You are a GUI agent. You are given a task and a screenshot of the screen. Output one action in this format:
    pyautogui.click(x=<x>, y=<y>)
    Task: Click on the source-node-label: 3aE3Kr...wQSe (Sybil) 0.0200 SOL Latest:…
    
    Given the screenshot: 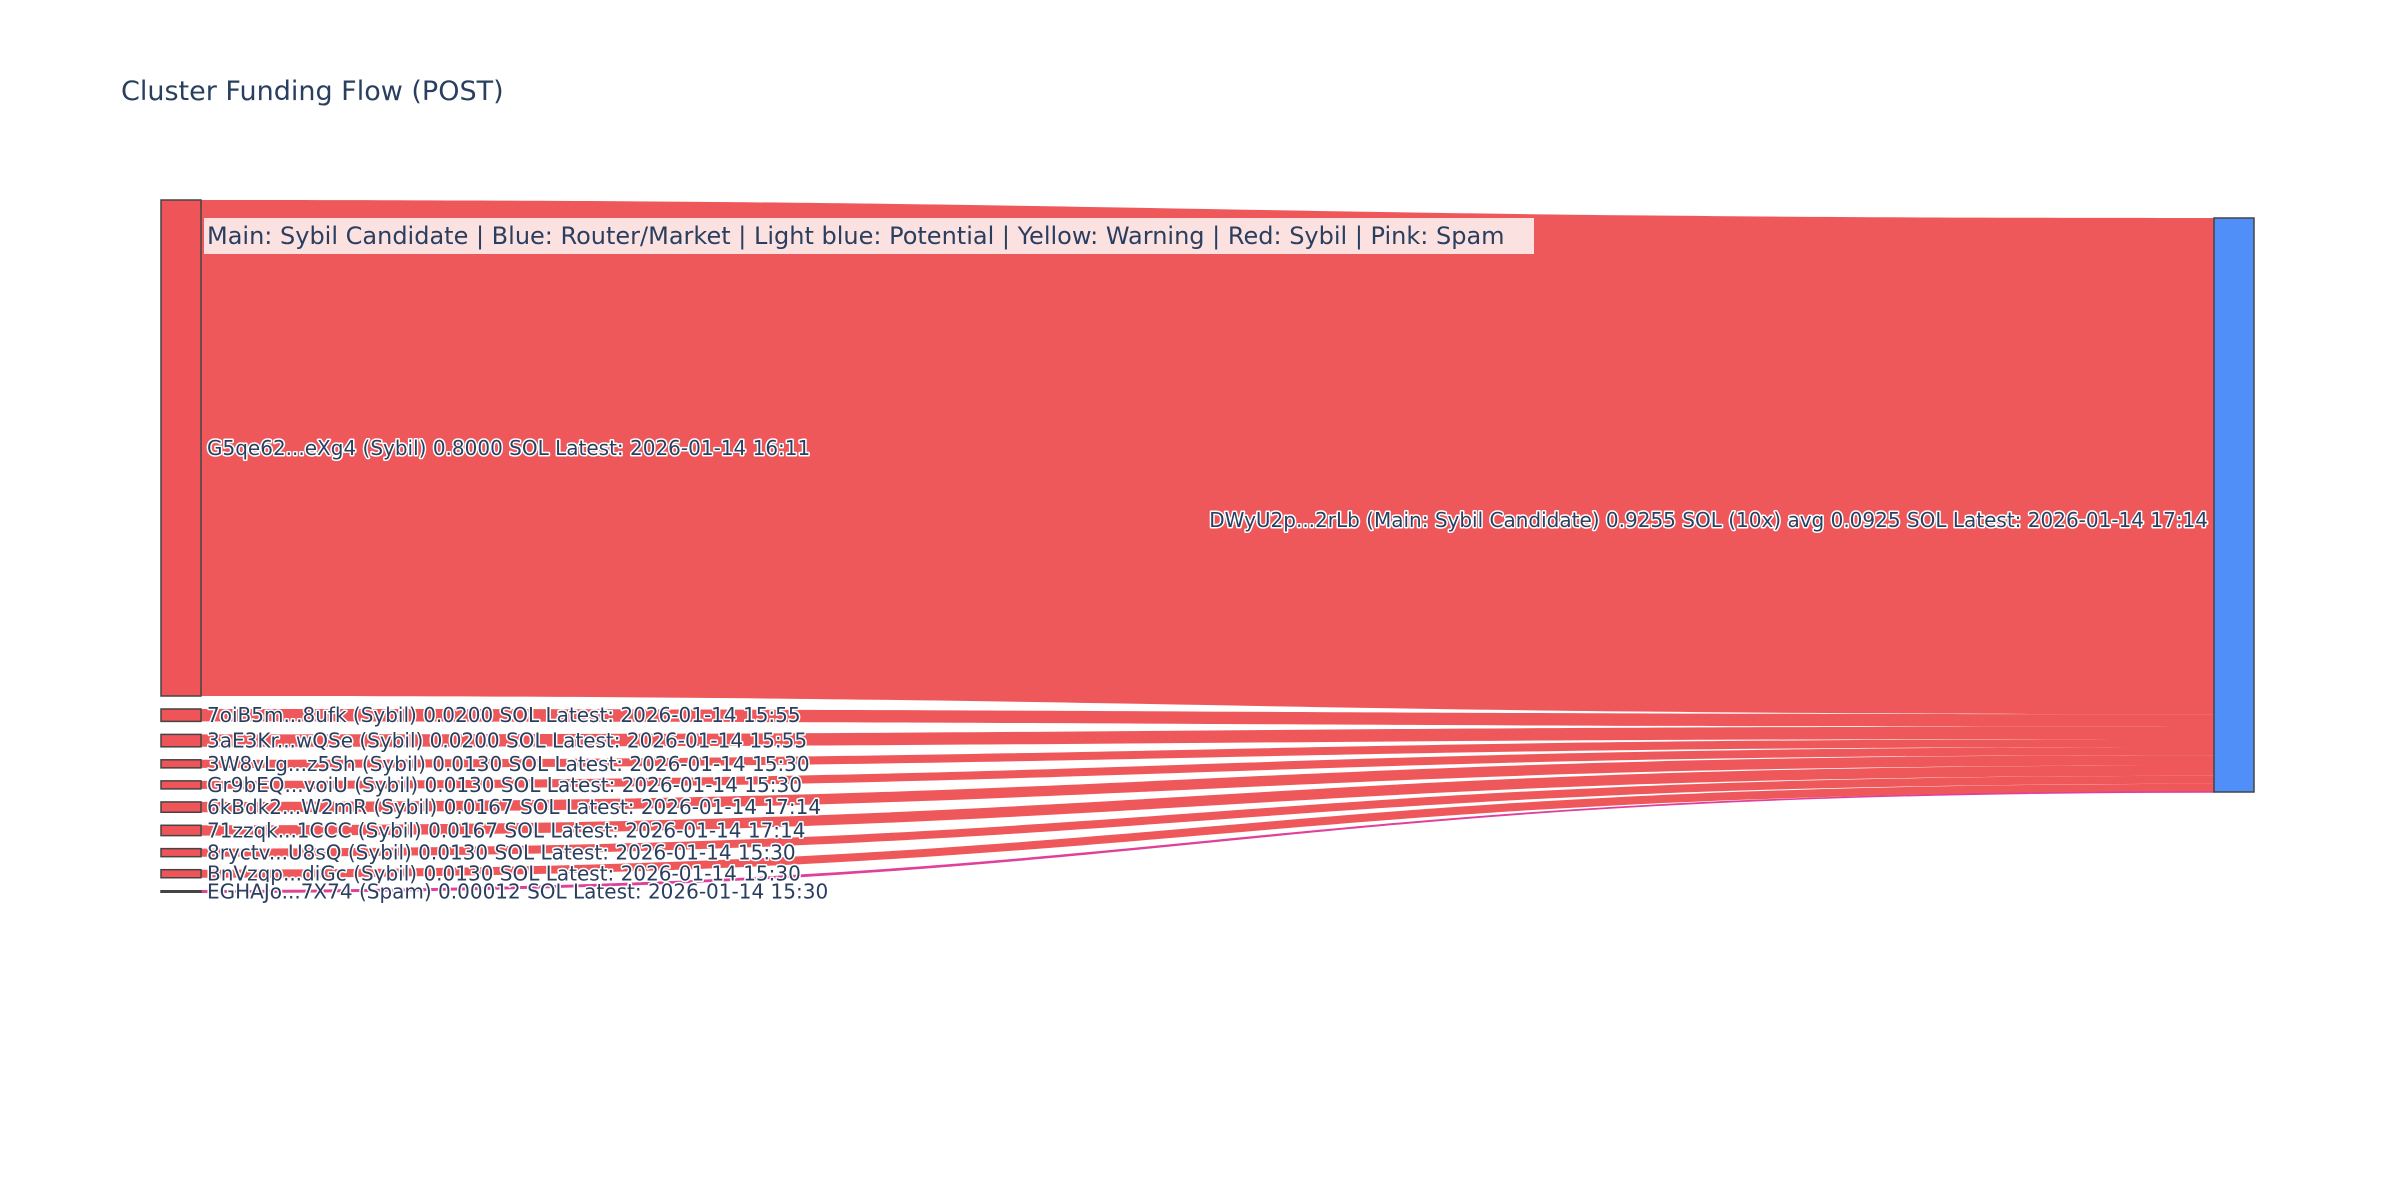 What is the action you would take?
    pyautogui.click(x=507, y=741)
    